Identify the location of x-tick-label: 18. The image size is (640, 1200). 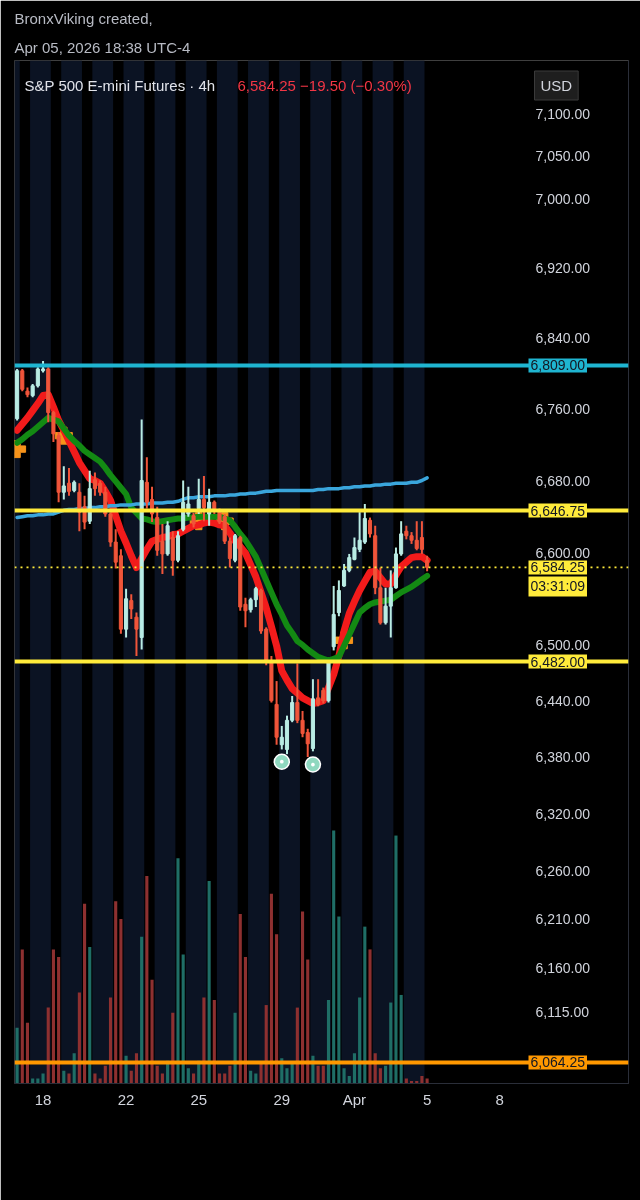
(43, 1099).